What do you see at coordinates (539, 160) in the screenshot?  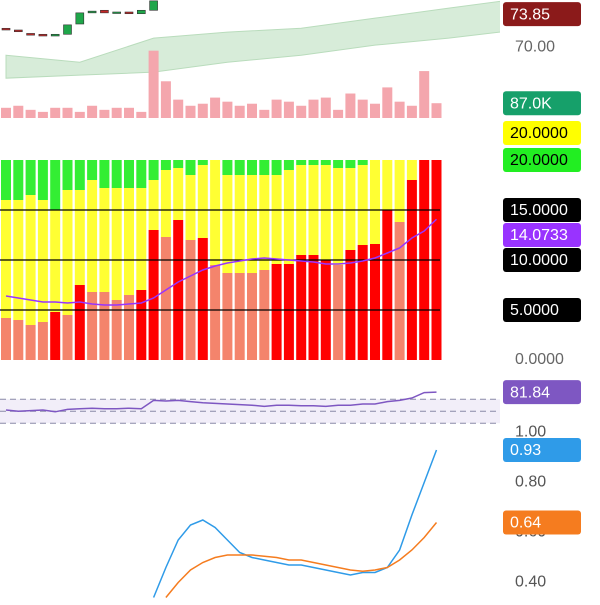 I see `value-label: 20.0000` at bounding box center [539, 160].